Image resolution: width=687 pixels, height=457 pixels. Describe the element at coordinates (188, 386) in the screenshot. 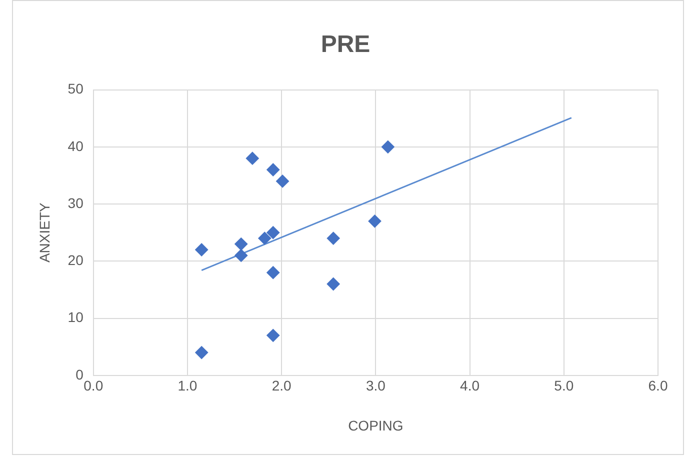

I see `x-tick-label: 1.0` at that location.